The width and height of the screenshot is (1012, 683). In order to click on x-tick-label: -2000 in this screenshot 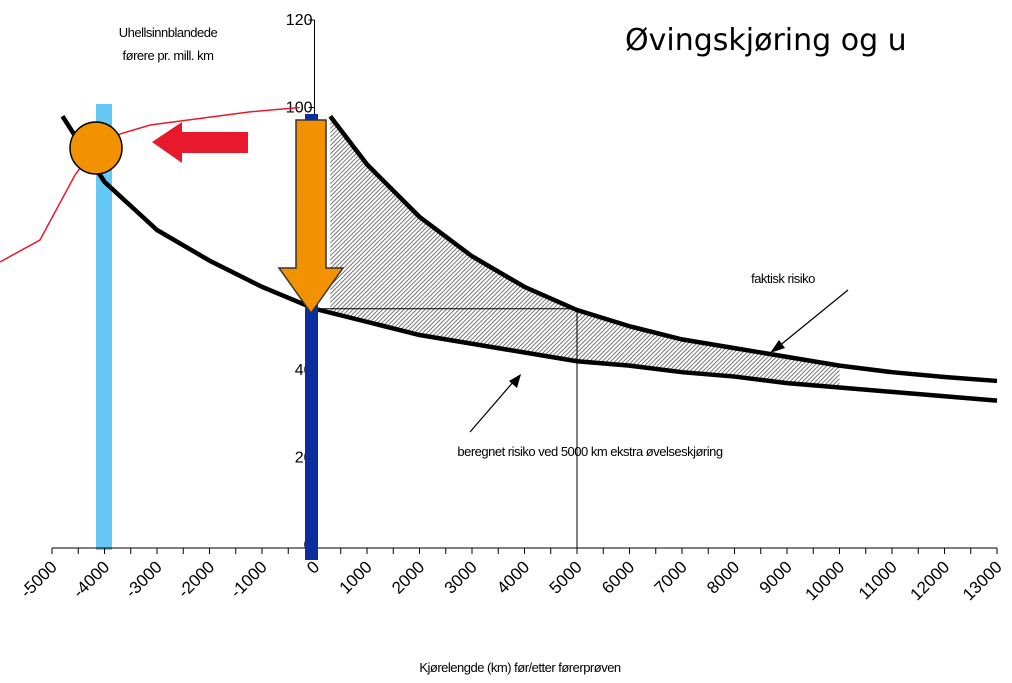, I will do `click(196, 579)`.